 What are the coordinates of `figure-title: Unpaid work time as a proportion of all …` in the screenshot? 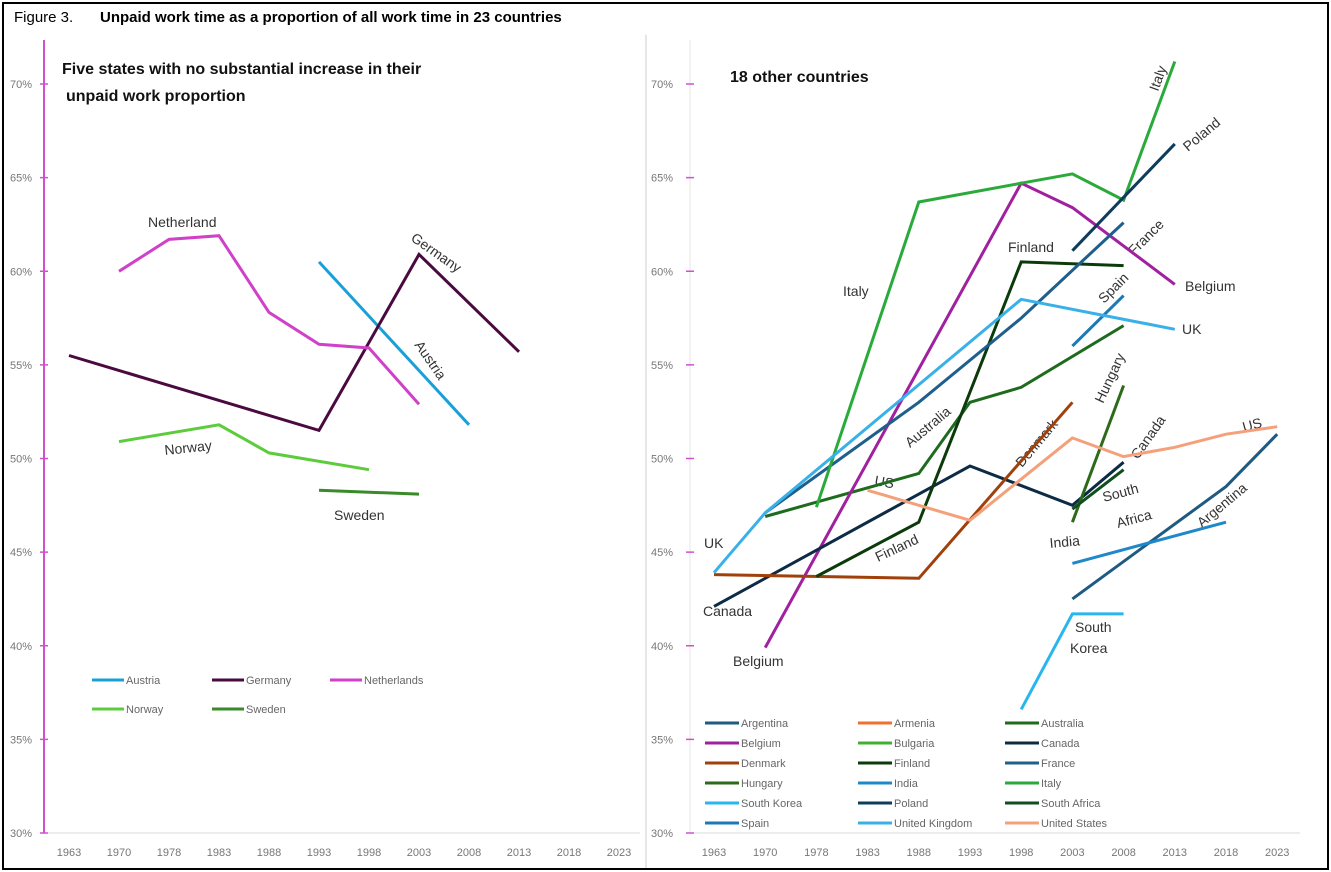 It's located at (331, 17).